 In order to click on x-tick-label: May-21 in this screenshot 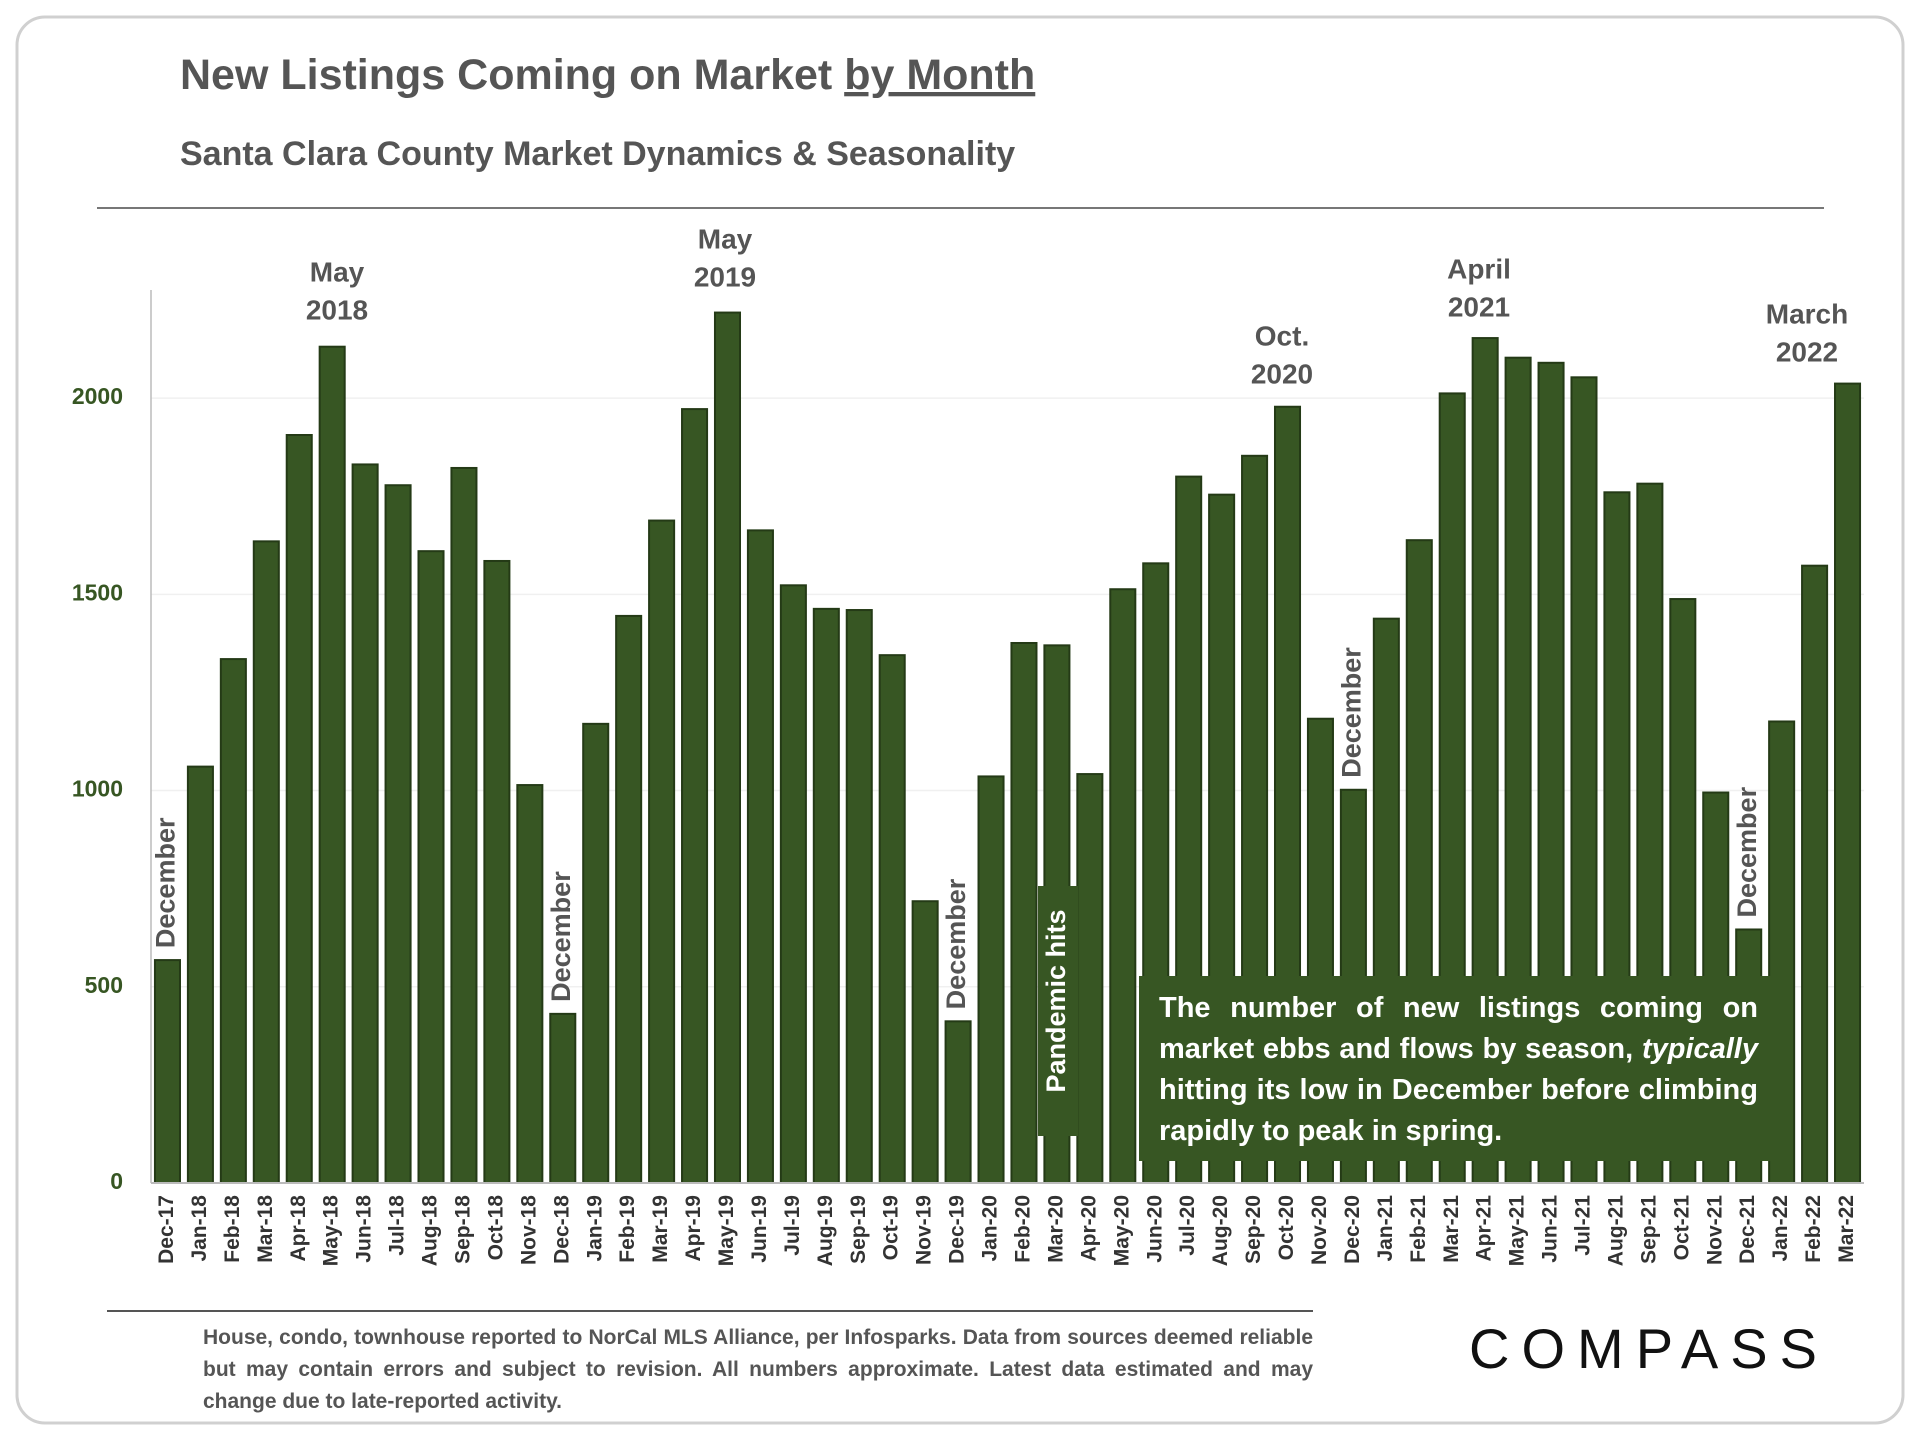, I will do `click(1517, 1231)`.